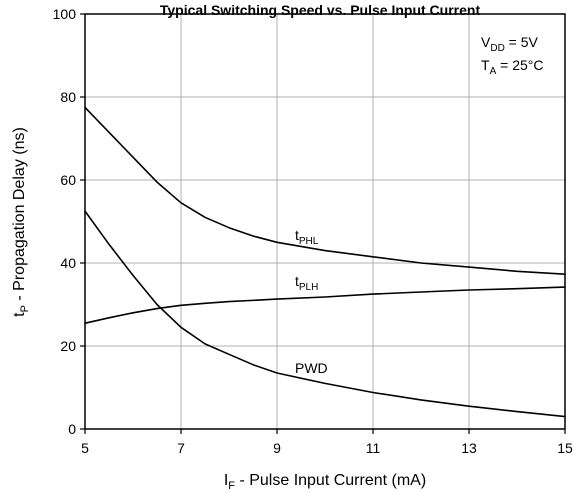 The width and height of the screenshot is (573, 493). I want to click on series-label-pwd: PWD, so click(311, 368).